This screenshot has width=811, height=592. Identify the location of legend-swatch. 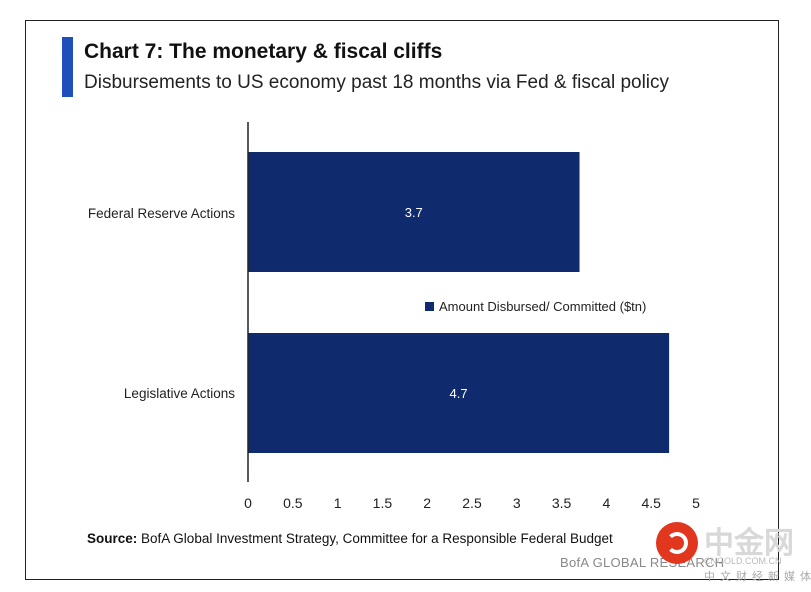
(429, 306).